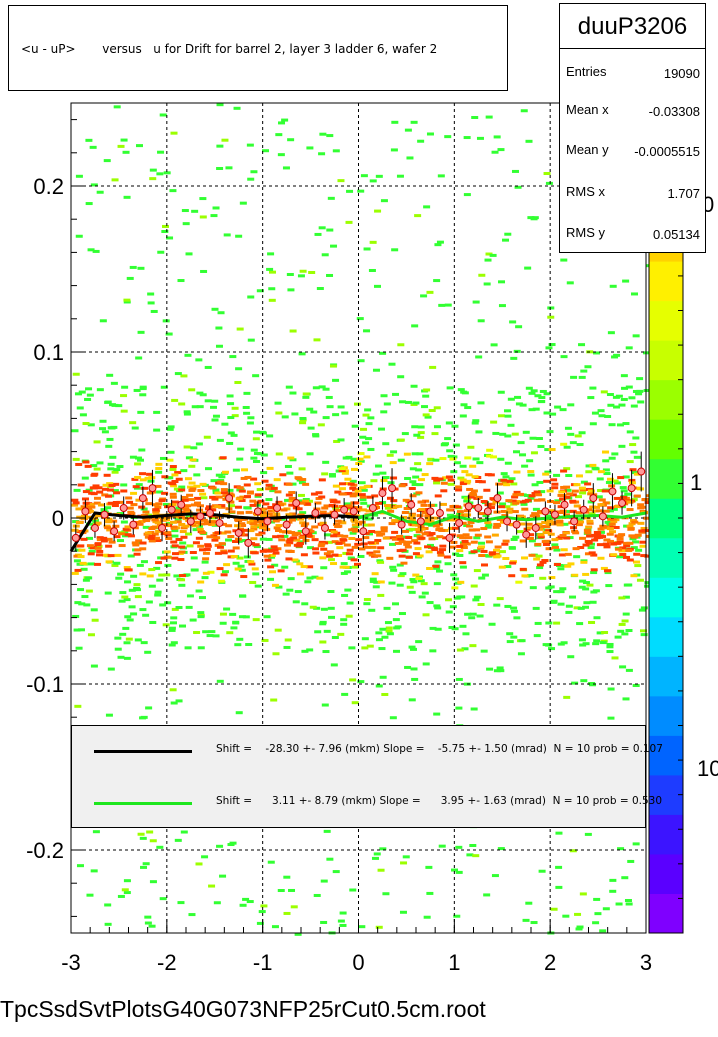 Image resolution: width=718 pixels, height=1037 pixels. What do you see at coordinates (633, 152) in the screenshot?
I see `stat-mean-y: Mean y -0.0005515` at bounding box center [633, 152].